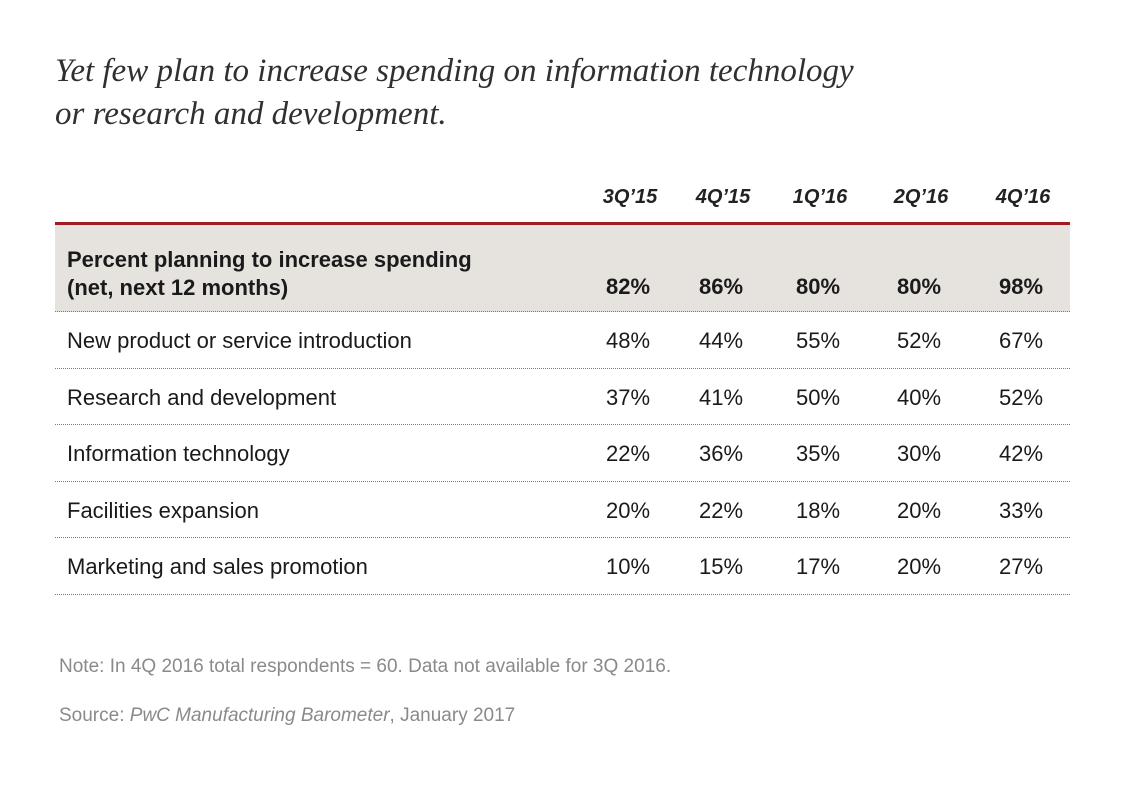 The width and height of the screenshot is (1129, 790). What do you see at coordinates (630, 197) in the screenshot?
I see `column-header-3q15: 3Q’15` at bounding box center [630, 197].